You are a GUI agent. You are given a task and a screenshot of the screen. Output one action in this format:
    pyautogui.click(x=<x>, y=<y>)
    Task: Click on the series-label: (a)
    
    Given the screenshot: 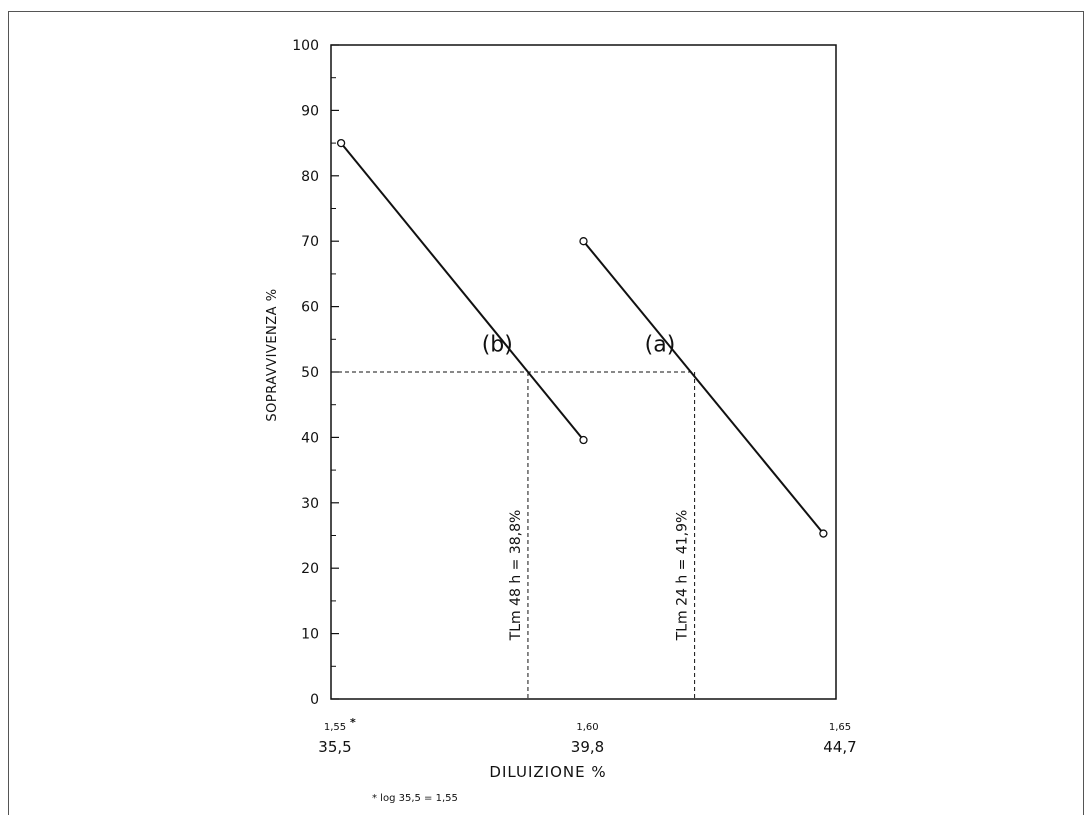 What is the action you would take?
    pyautogui.click(x=660, y=344)
    